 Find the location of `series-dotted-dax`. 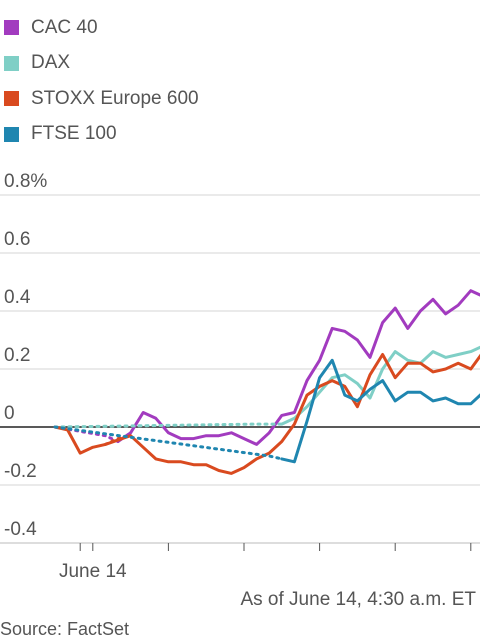

series-dotted-dax is located at coordinates (168, 425).